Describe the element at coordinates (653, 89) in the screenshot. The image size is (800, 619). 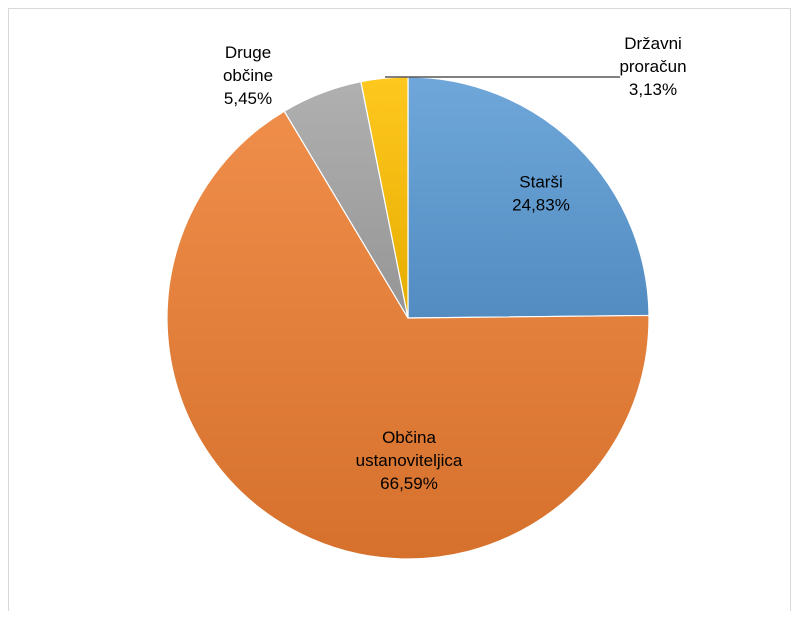
I see `data-label-3-line-2: 3,13%` at that location.